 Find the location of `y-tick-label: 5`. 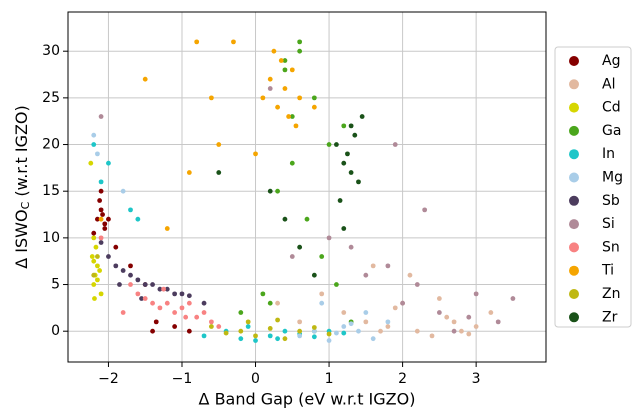

y-tick-label: 5 is located at coordinates (55, 285).